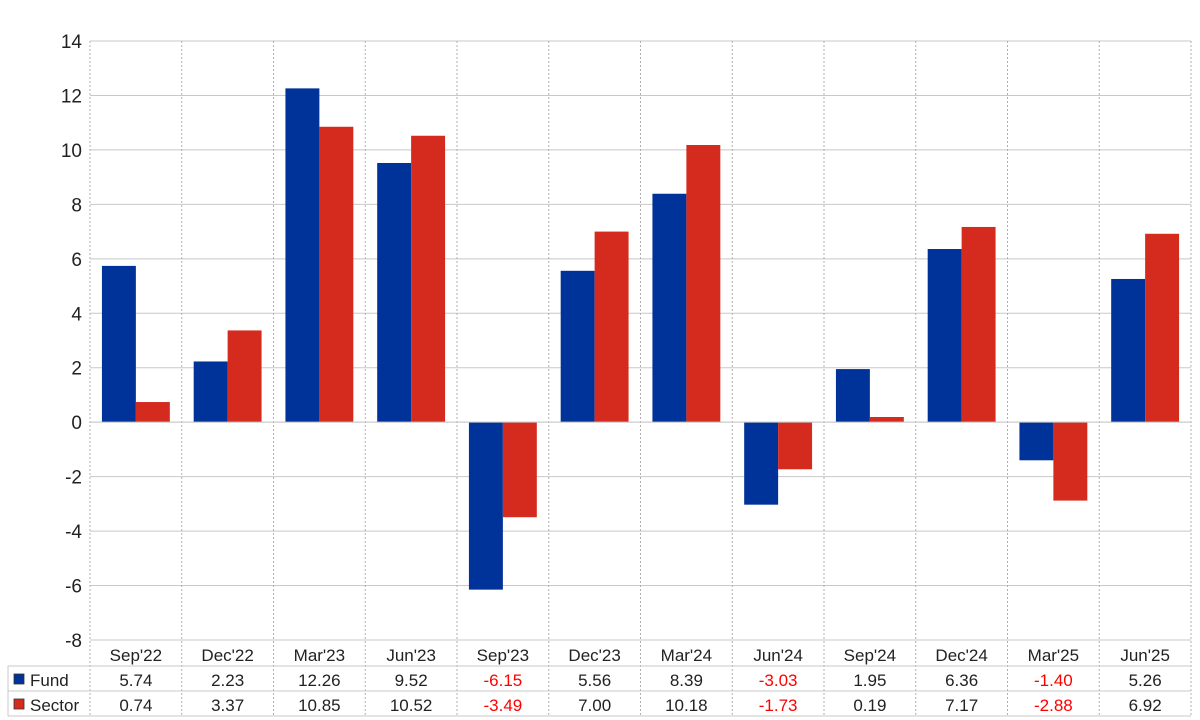 This screenshot has height=720, width=1200. I want to click on data-label-sector: 7.17, so click(961, 705).